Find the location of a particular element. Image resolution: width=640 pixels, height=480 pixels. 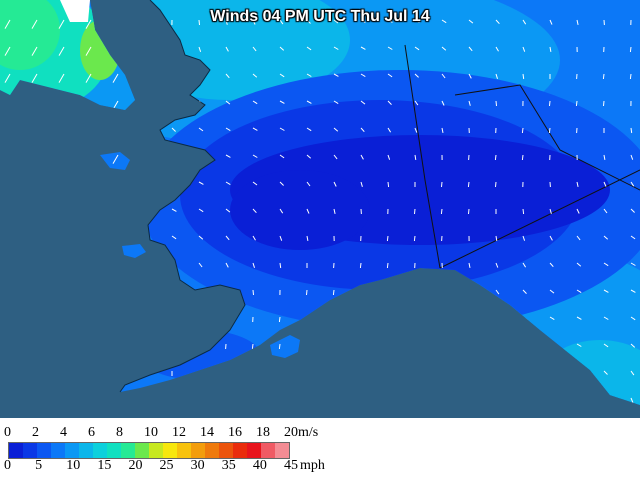

no-data-area is located at coordinates (75, 11).